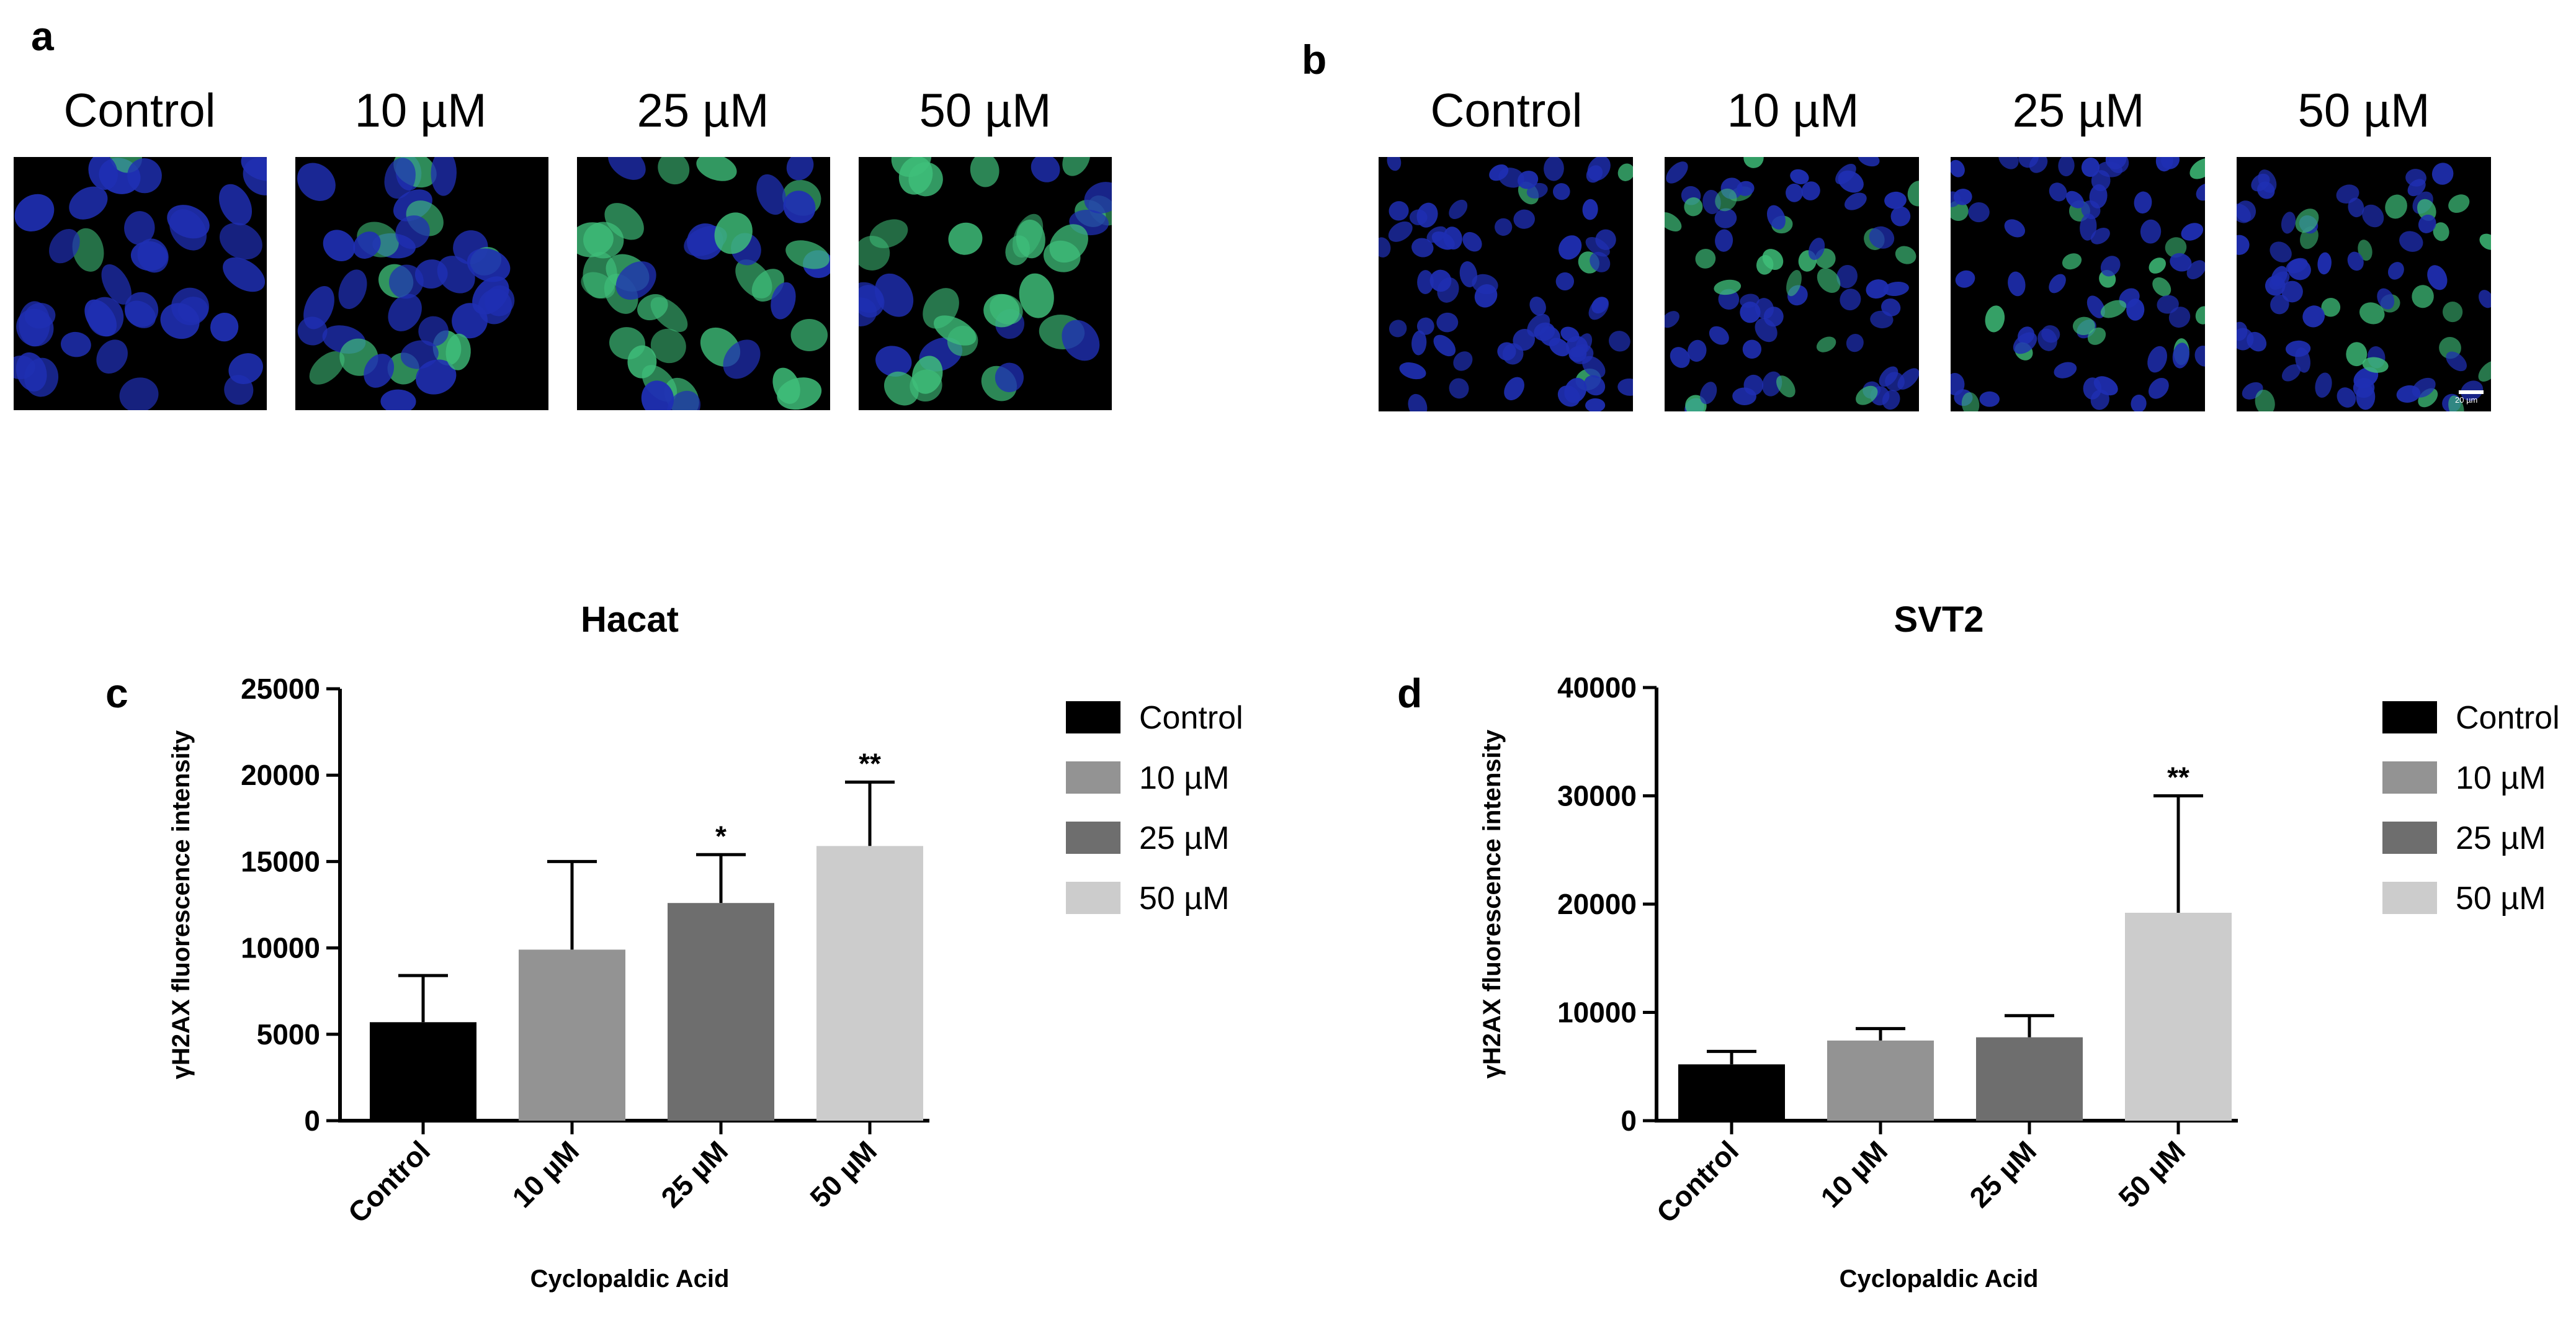  I want to click on panel-a-image-25um, so click(703, 283).